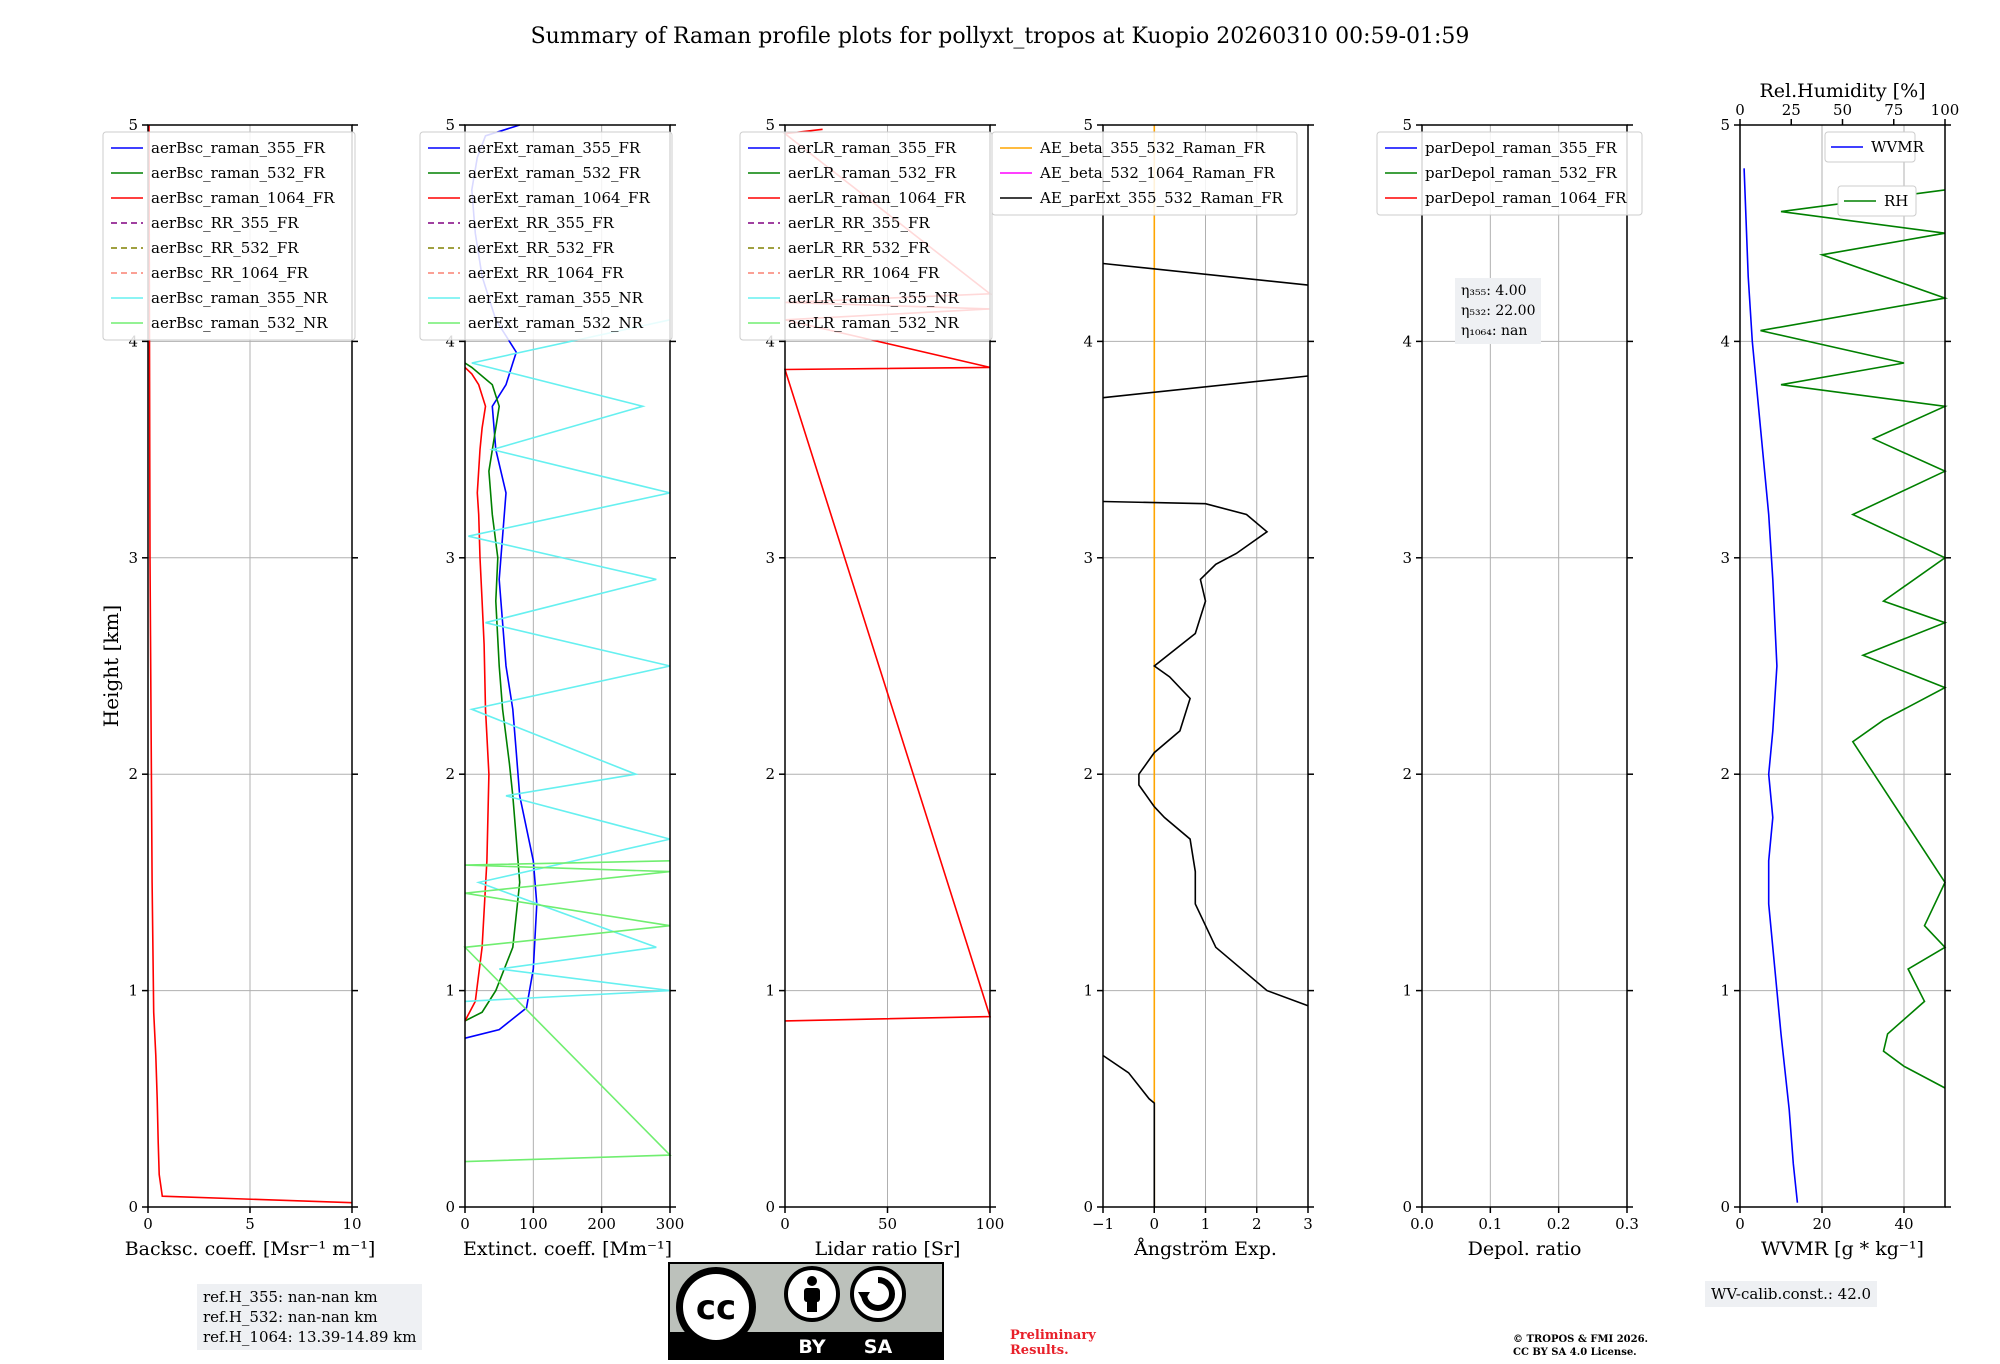 The width and height of the screenshot is (2000, 1364). What do you see at coordinates (864, 273) in the screenshot?
I see `legend-label: aerLR_RR_1064_FR` at bounding box center [864, 273].